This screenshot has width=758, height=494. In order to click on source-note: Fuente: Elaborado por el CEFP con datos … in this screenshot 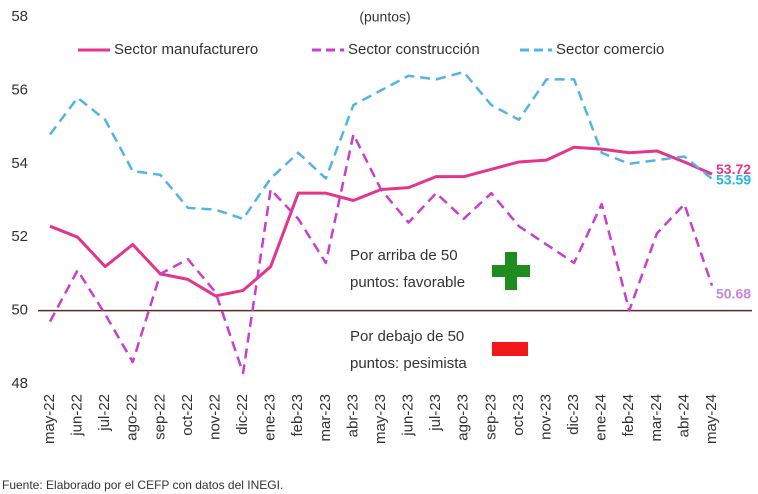, I will do `click(142, 485)`.